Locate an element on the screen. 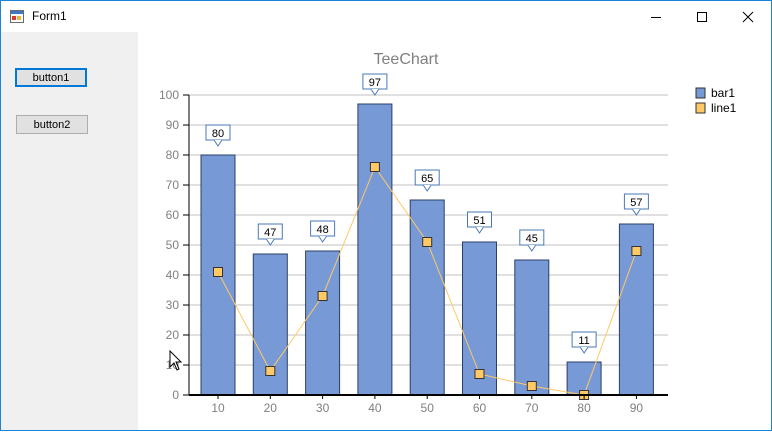 This screenshot has width=772, height=435. x-tick-label: 50 is located at coordinates (428, 408).